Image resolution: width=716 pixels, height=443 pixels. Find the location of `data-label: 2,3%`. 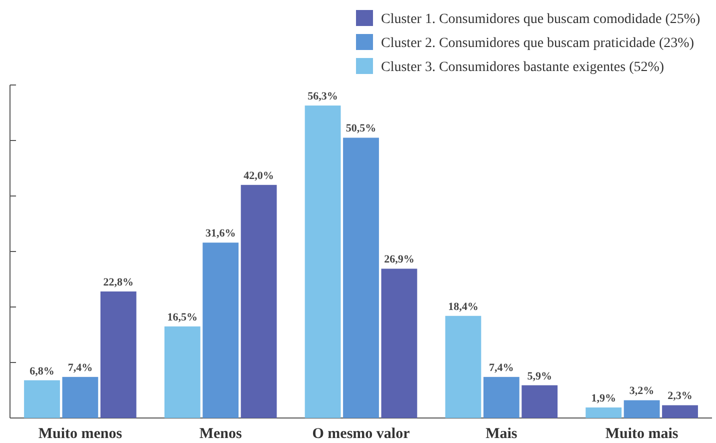

data-label: 2,3% is located at coordinates (680, 396).